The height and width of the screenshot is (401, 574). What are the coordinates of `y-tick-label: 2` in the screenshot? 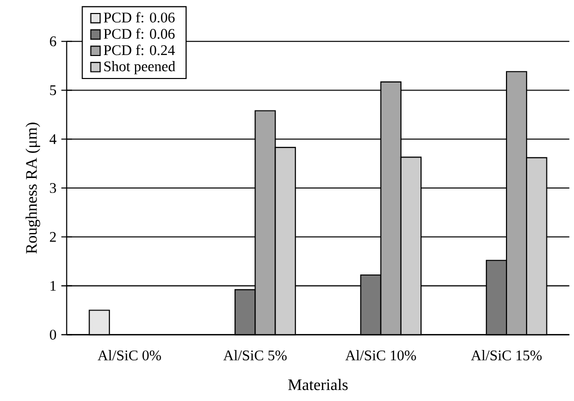 It's located at (53, 237).